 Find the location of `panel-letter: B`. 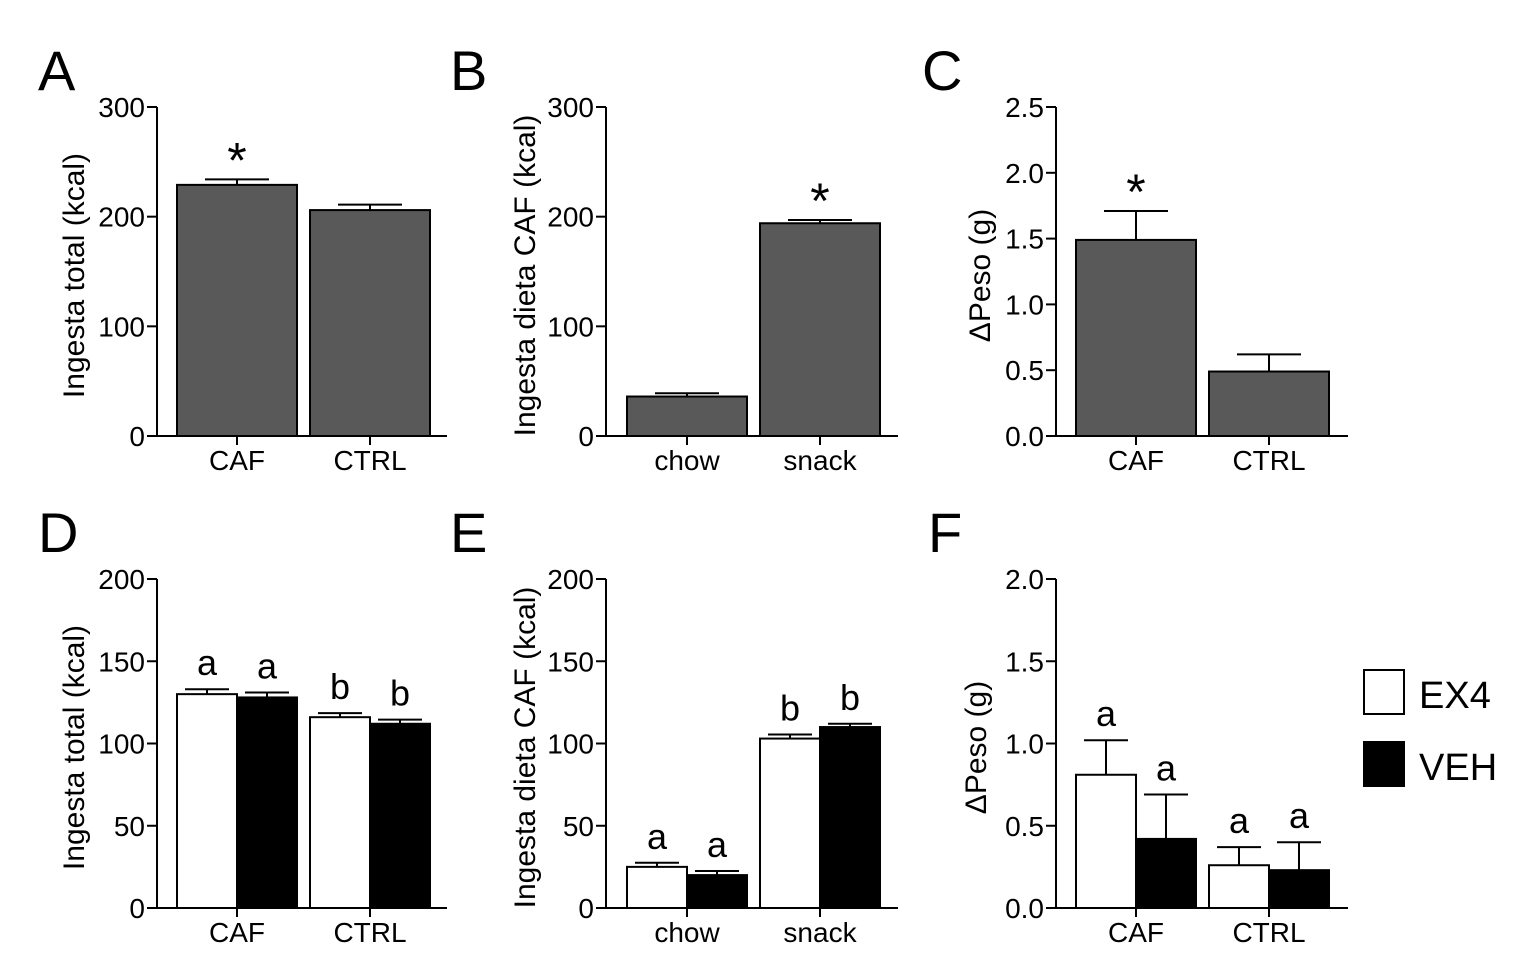

panel-letter: B is located at coordinates (468, 70).